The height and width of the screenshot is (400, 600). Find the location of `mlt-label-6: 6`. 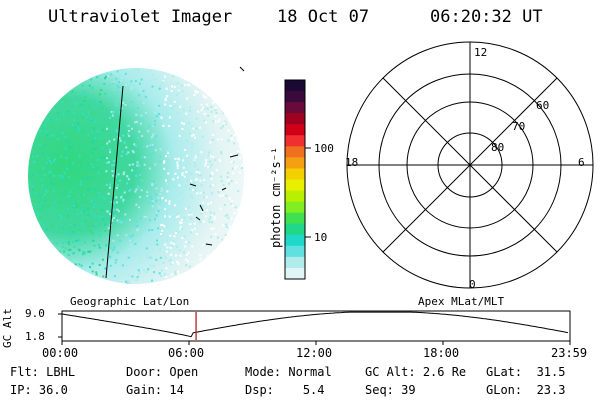

mlt-label-6: 6 is located at coordinates (581, 162).